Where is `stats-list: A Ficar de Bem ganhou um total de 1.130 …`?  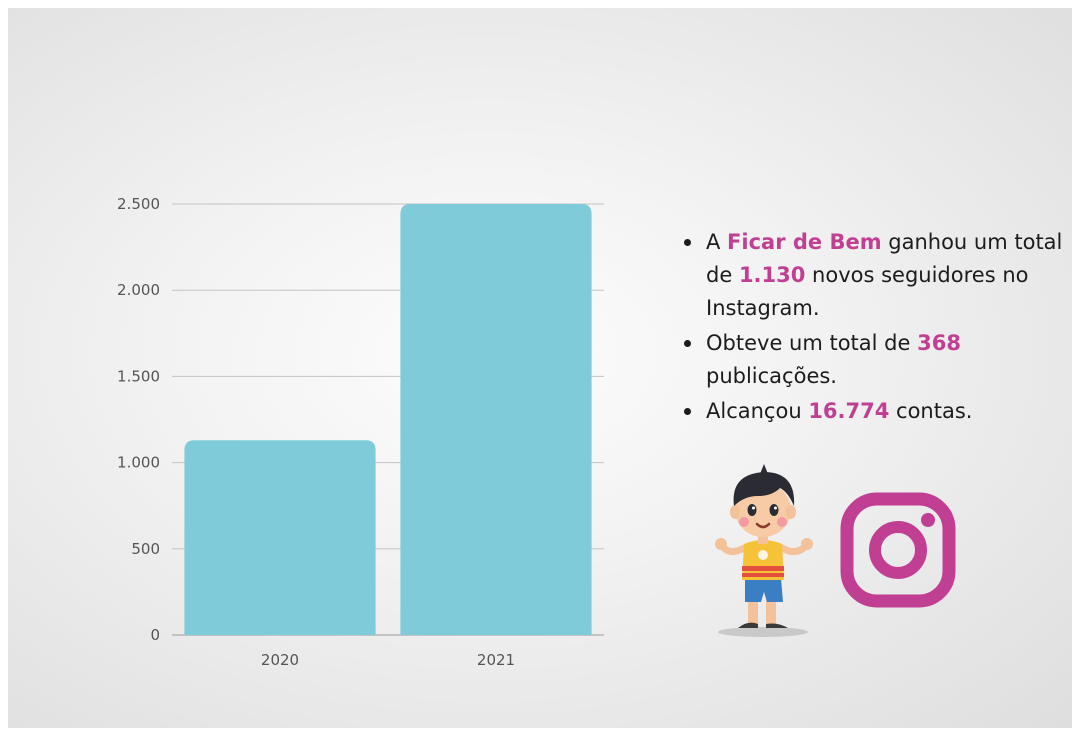
stats-list: A Ficar de Bem ganhou um total de 1.130 … is located at coordinates (875, 328).